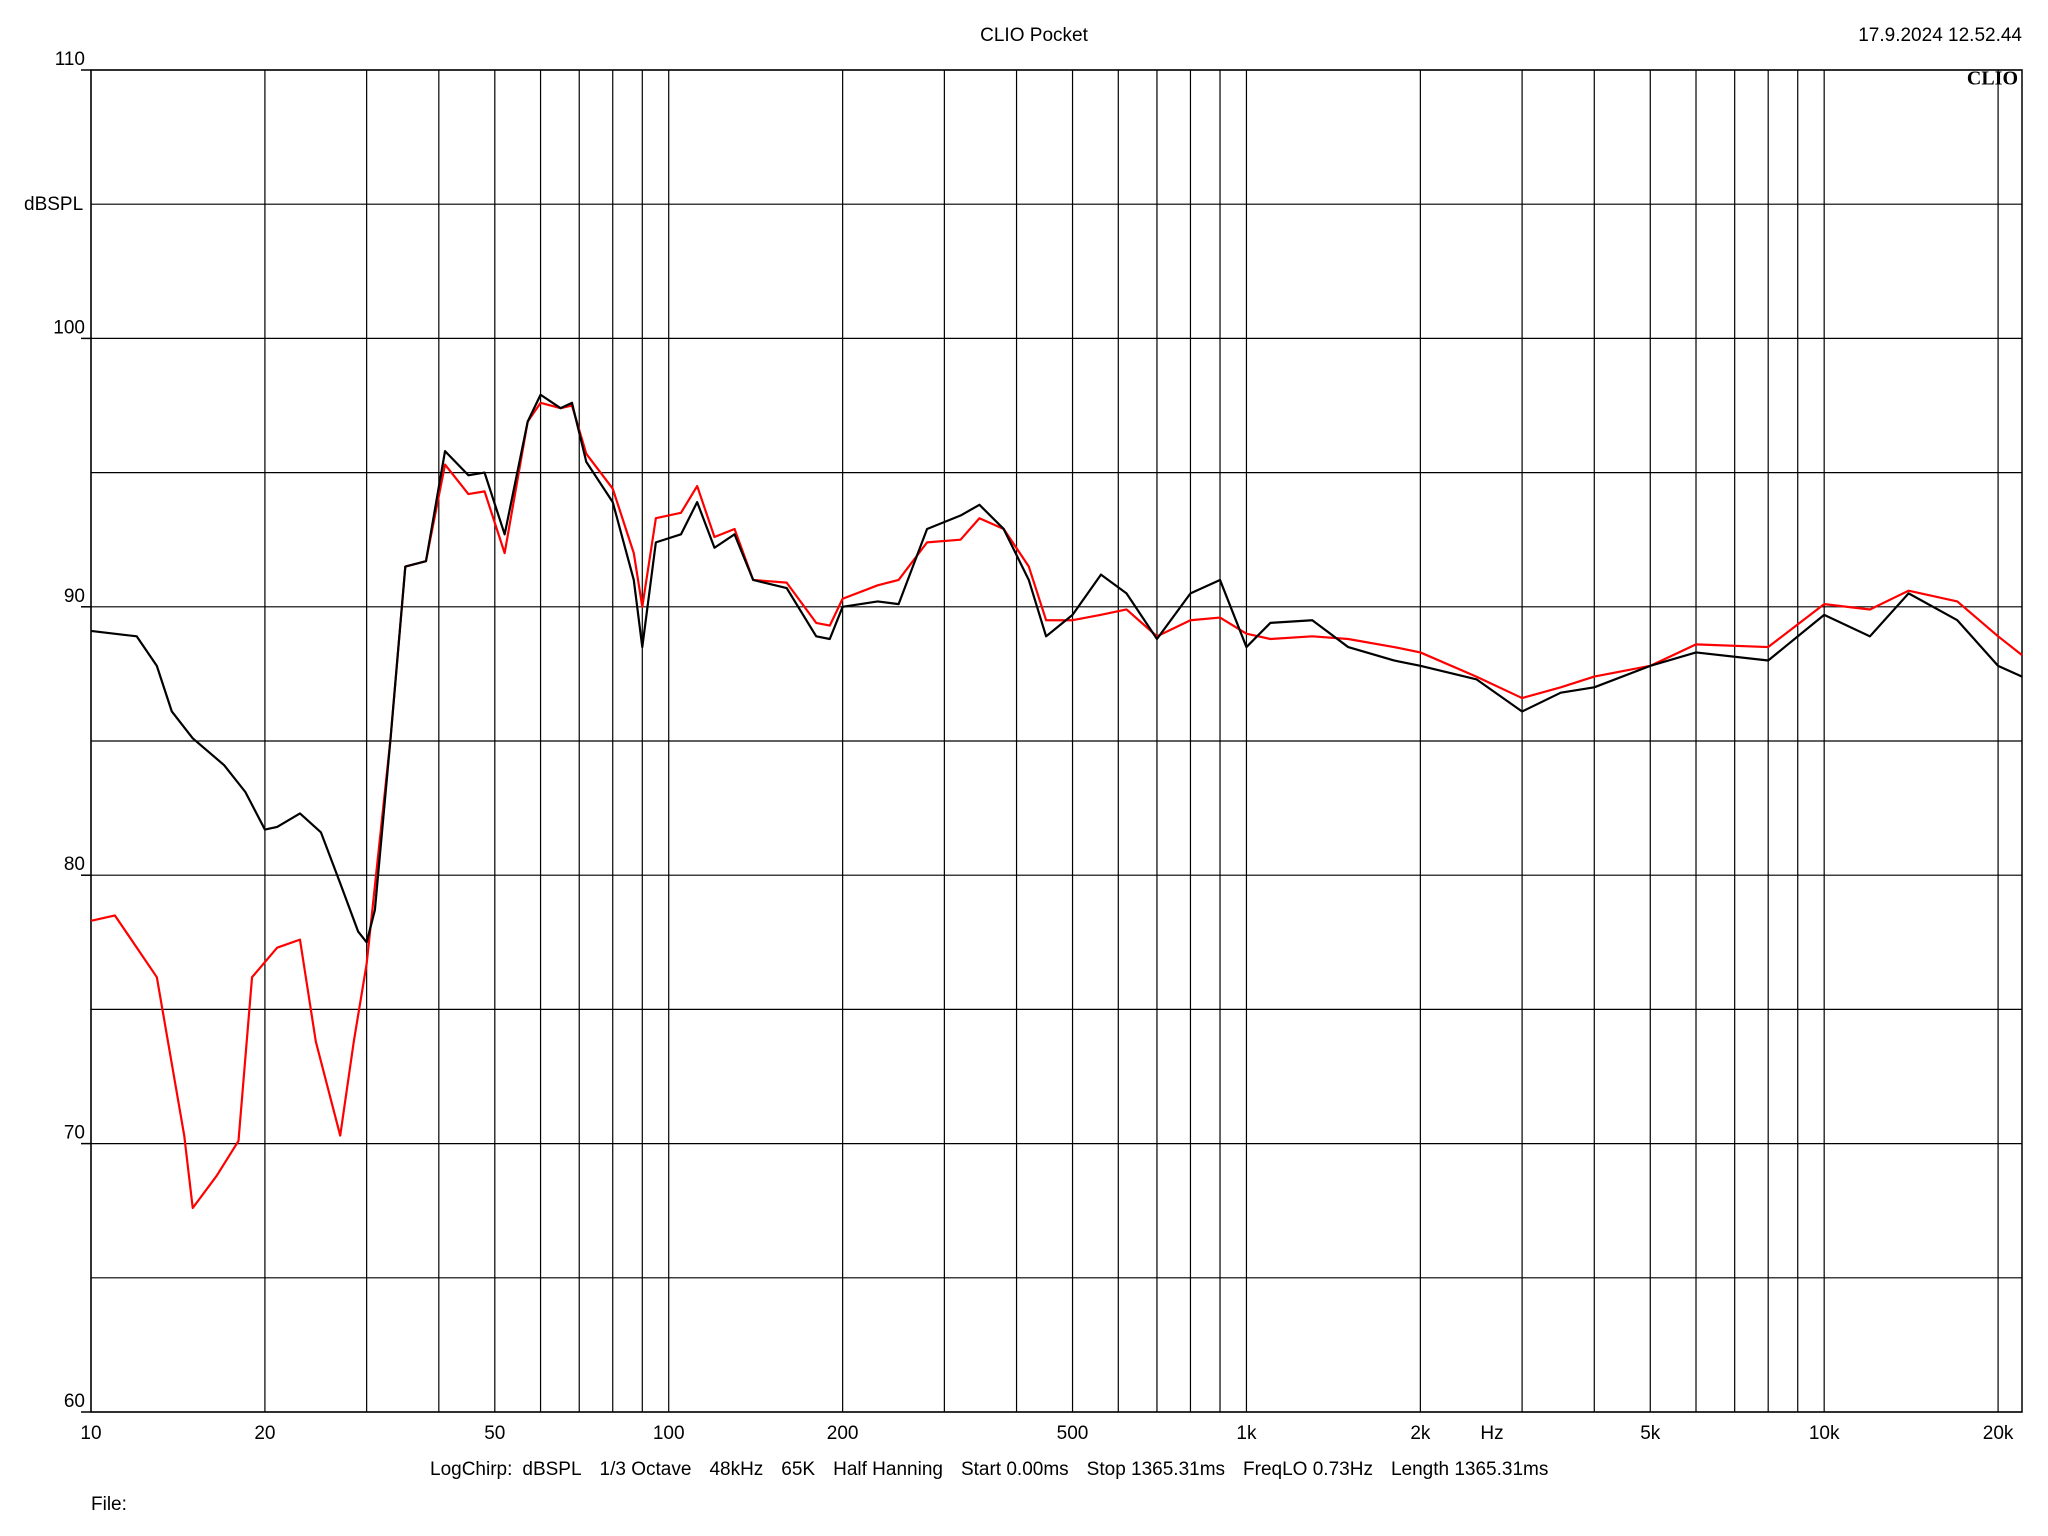  Describe the element at coordinates (74, 864) in the screenshot. I see `y-tick-label: 80` at that location.